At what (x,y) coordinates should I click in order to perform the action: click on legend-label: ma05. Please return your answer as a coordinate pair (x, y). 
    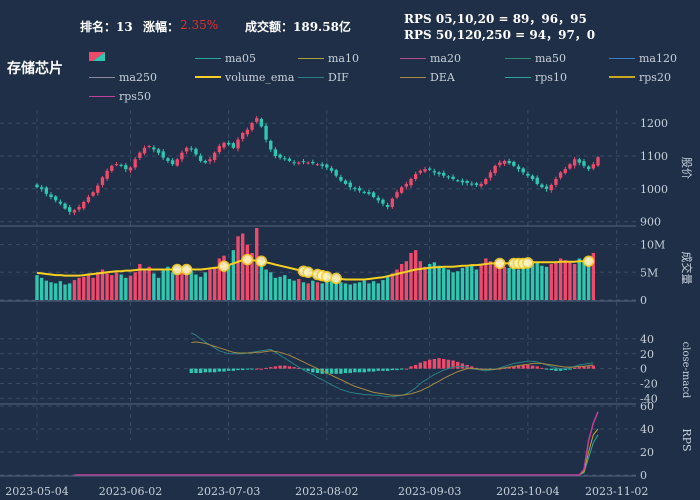
    Looking at the image, I should click on (240, 58).